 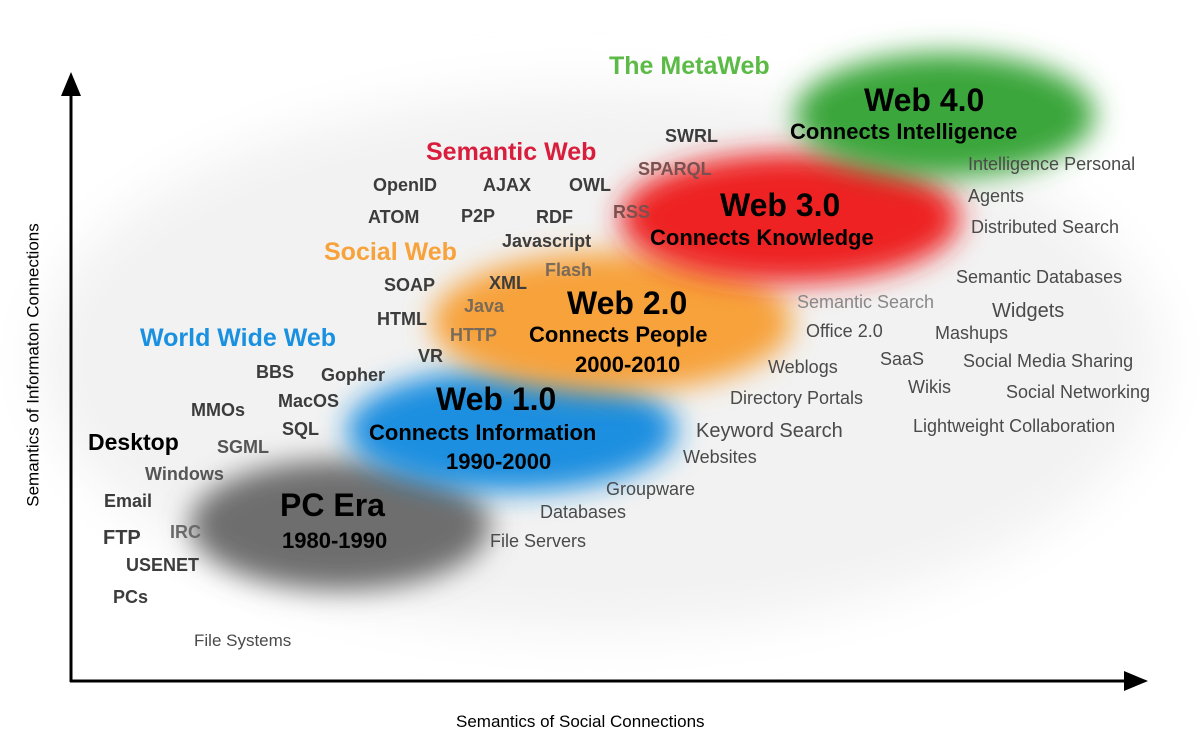 What do you see at coordinates (618, 334) in the screenshot?
I see `era-web2-subtitle: Connects People` at bounding box center [618, 334].